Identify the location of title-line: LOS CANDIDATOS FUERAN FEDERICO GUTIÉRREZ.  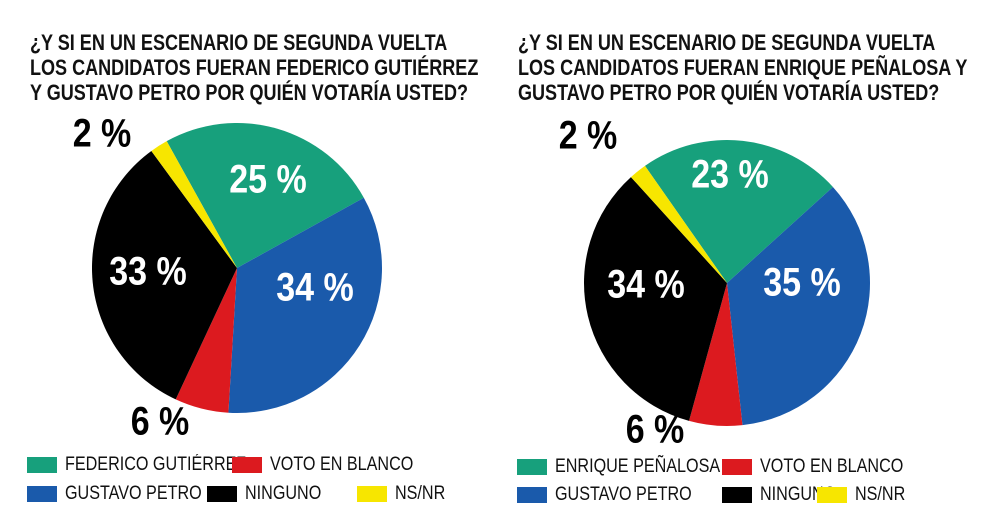
(254, 67).